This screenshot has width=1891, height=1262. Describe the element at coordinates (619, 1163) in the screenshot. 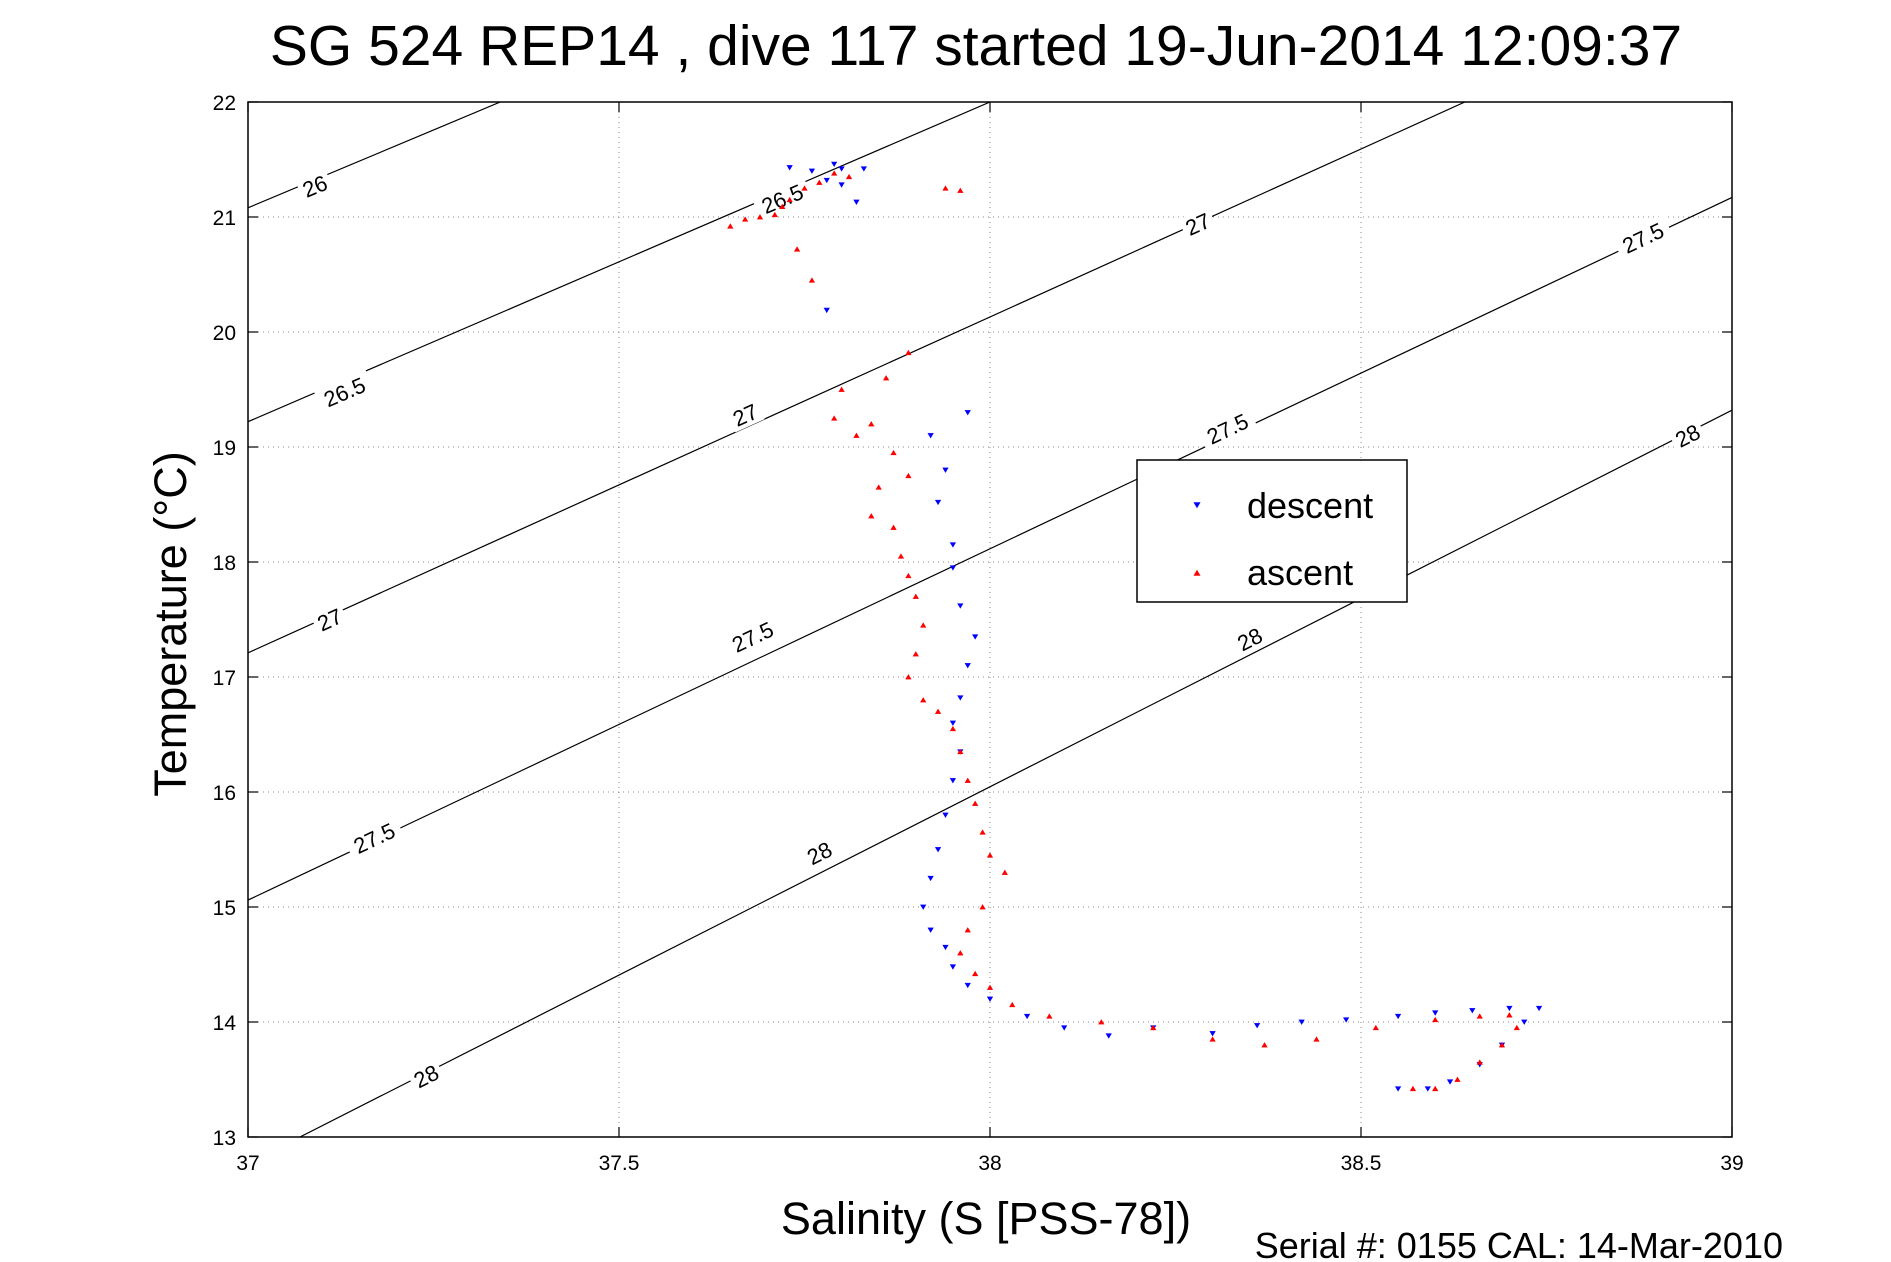

I see `x-tick-label: 37.5` at that location.